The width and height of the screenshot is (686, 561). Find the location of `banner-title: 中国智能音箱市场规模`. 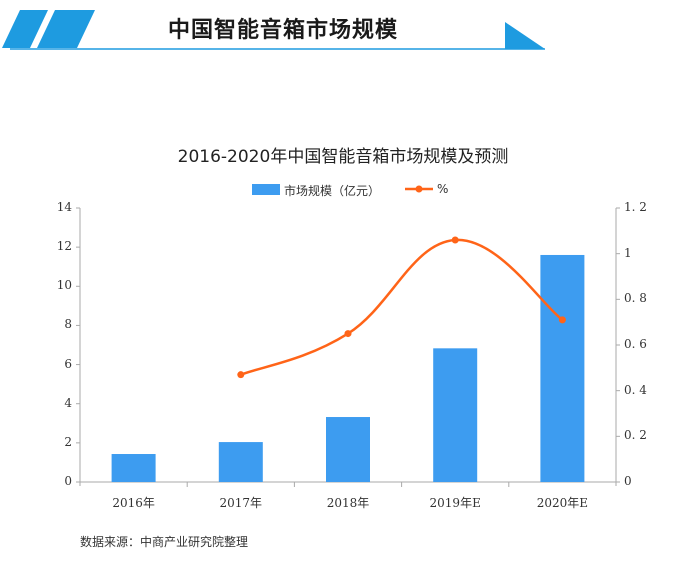

banner-title: 中国智能音箱市场规模 is located at coordinates (283, 30).